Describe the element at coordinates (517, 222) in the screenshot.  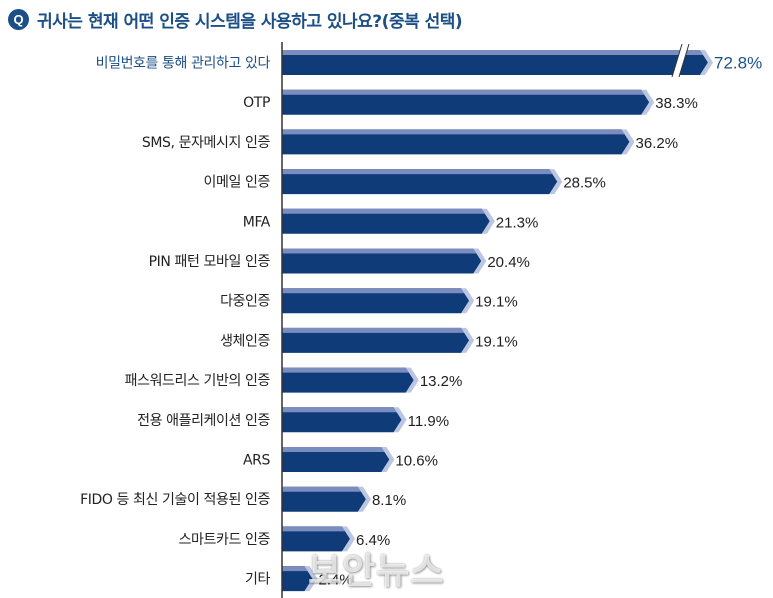
I see `value-label: 21.3%` at that location.